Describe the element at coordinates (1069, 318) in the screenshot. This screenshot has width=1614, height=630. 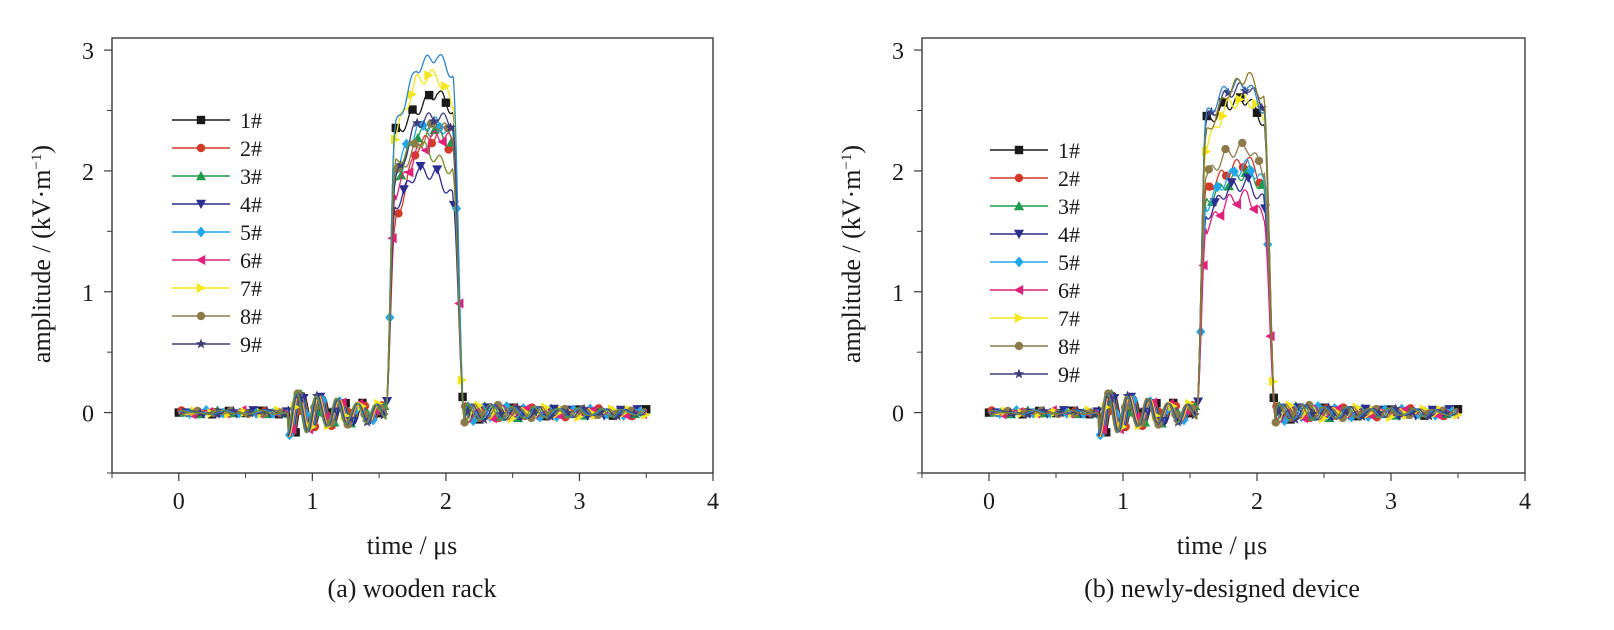
I see `legend-label: 7#` at that location.